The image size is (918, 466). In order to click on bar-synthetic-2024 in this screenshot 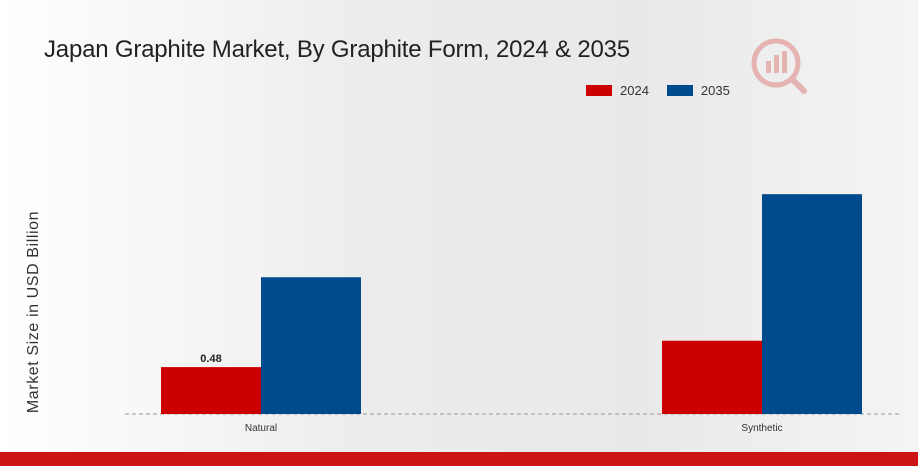, I will do `click(712, 377)`.